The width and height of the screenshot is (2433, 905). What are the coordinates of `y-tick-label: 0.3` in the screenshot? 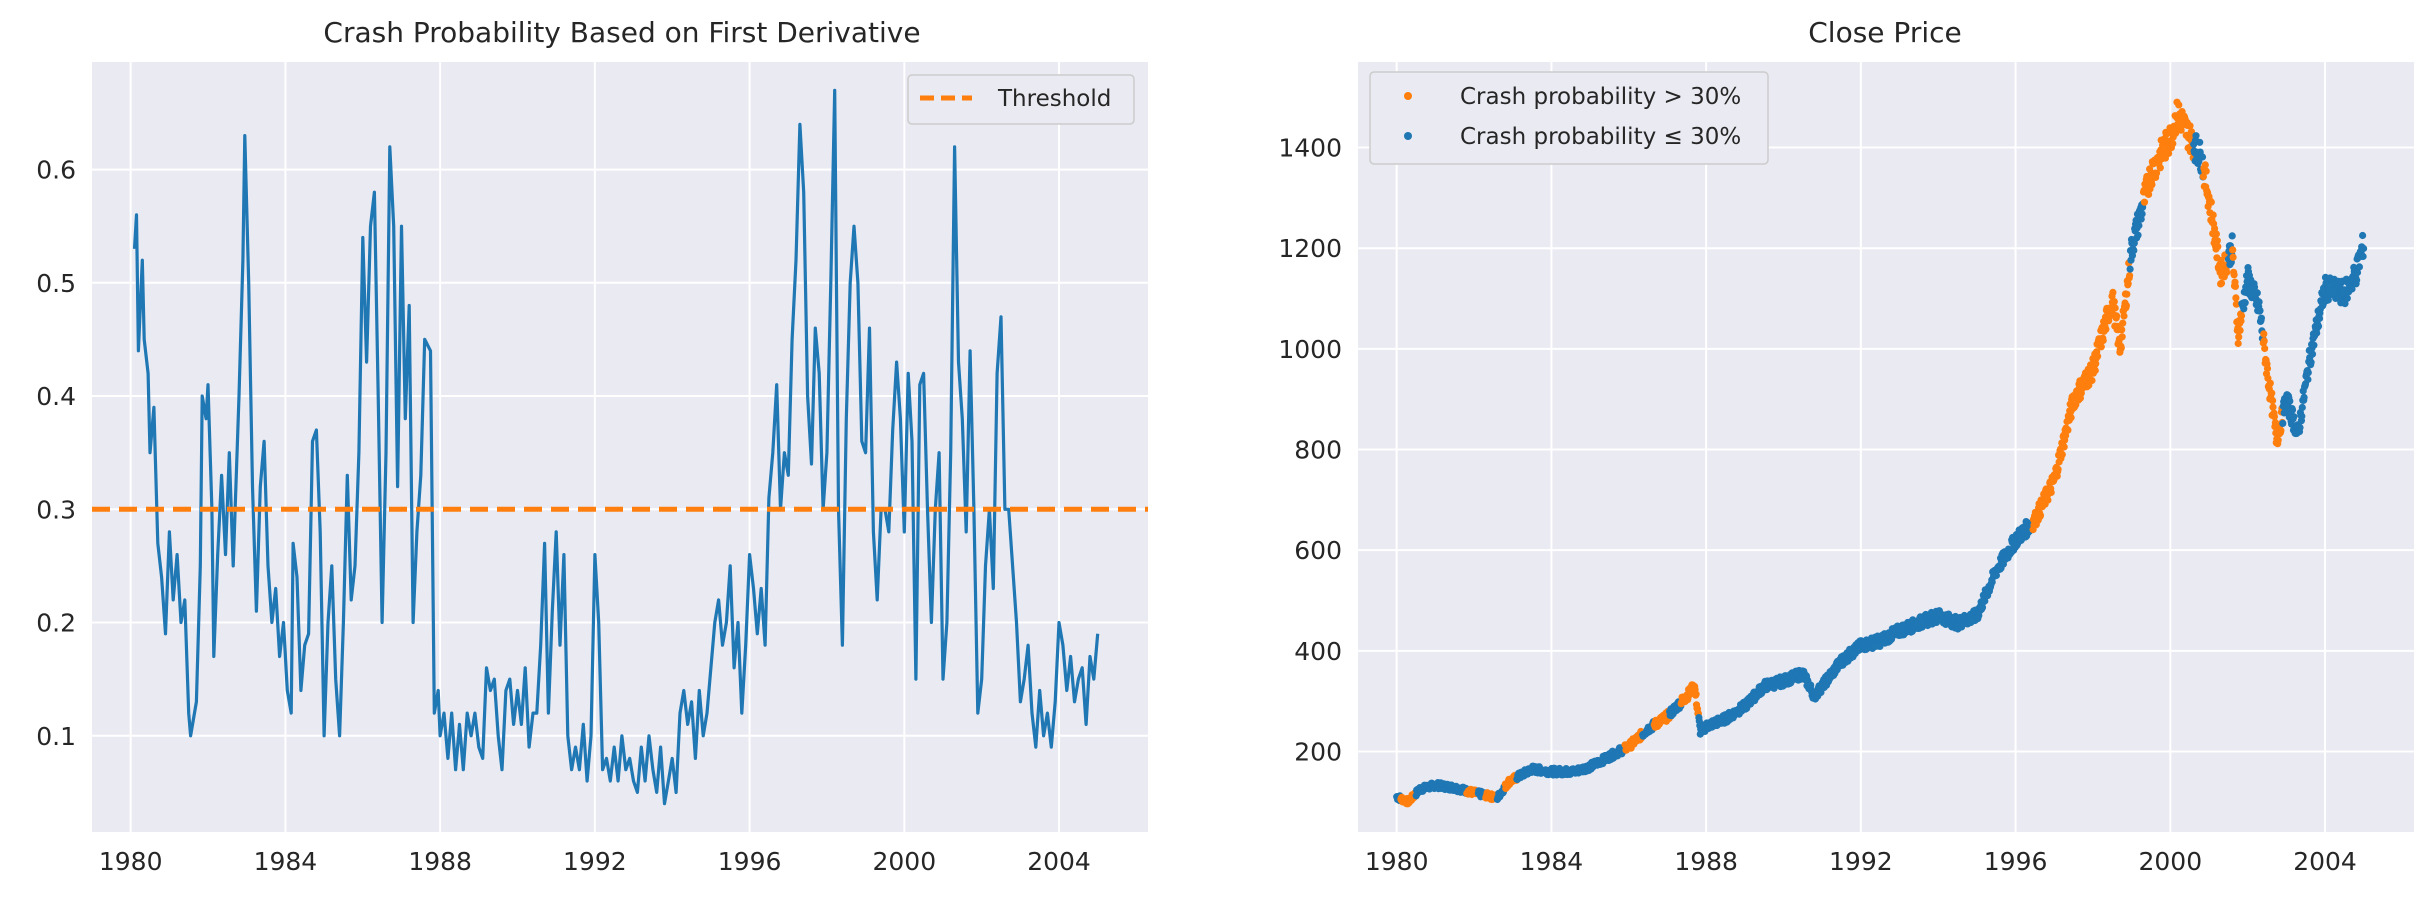 It's located at (56, 509).